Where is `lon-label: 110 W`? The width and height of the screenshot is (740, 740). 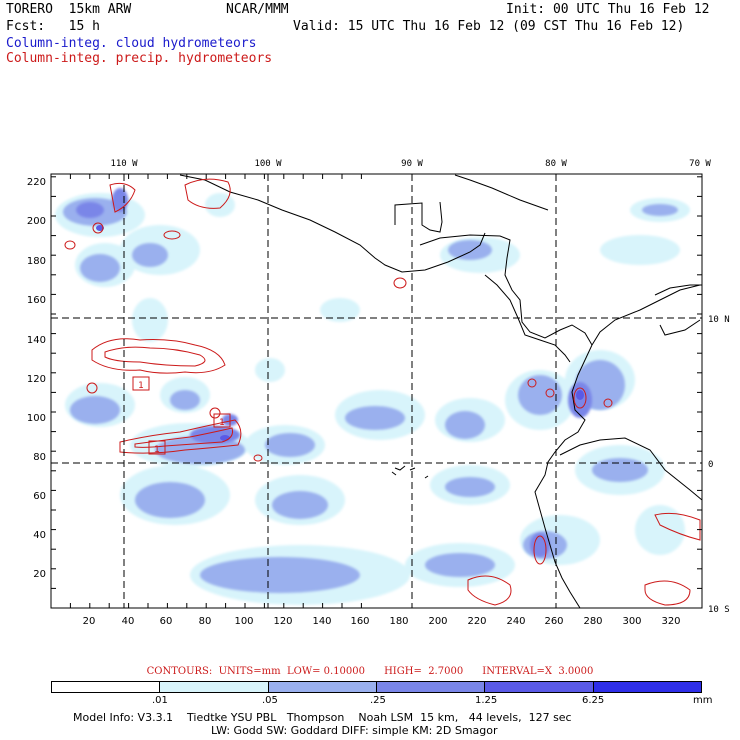 lon-label: 110 W is located at coordinates (124, 164).